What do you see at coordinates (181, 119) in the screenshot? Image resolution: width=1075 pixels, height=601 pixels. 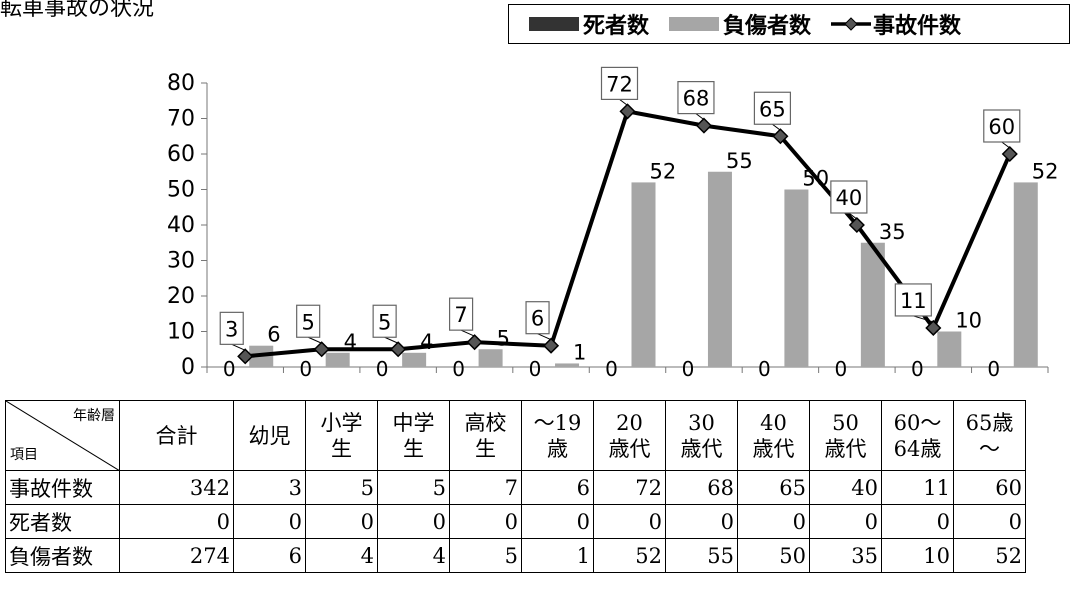 I see `y-tick-label: 70` at bounding box center [181, 119].